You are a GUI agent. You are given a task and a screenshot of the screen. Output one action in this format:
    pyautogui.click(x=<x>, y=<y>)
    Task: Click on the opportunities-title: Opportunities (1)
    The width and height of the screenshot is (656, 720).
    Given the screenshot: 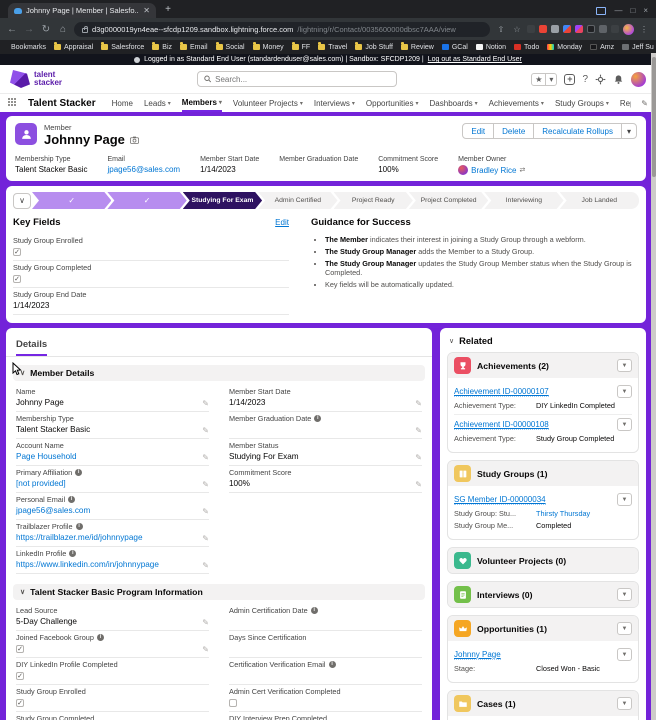 What is the action you would take?
    pyautogui.click(x=512, y=628)
    